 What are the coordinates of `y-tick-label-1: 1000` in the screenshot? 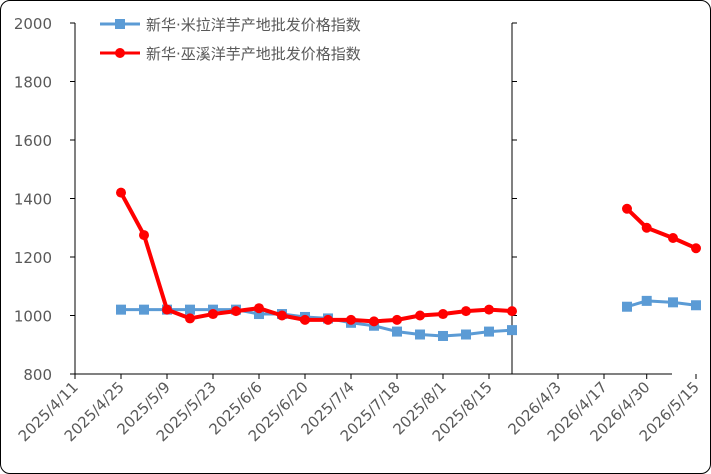 It's located at (33, 317).